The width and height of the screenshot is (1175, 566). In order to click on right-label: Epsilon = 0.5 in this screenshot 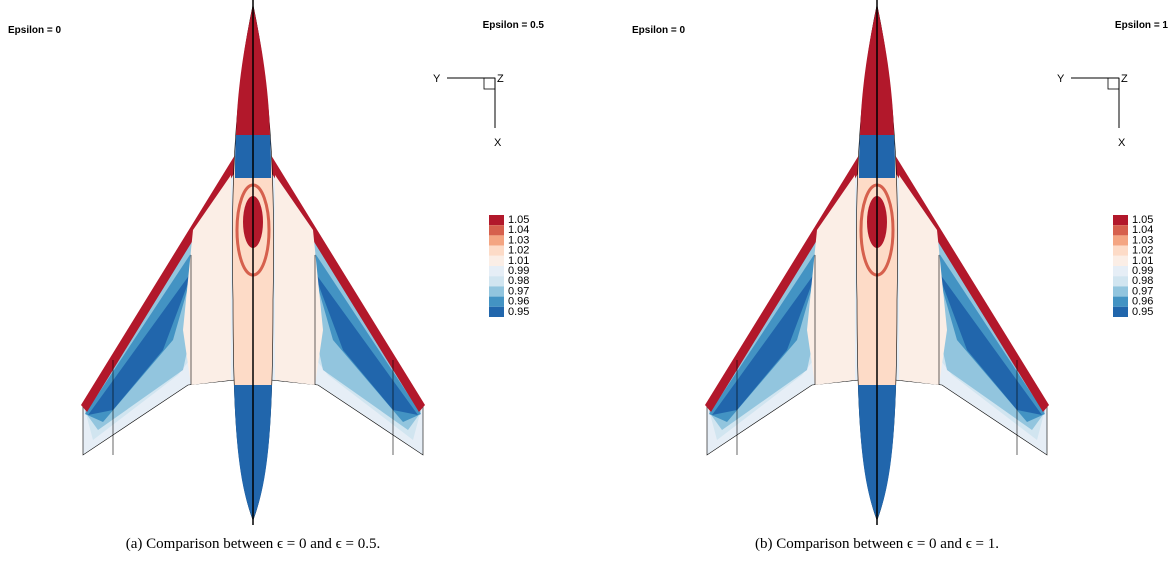, I will do `click(514, 25)`.